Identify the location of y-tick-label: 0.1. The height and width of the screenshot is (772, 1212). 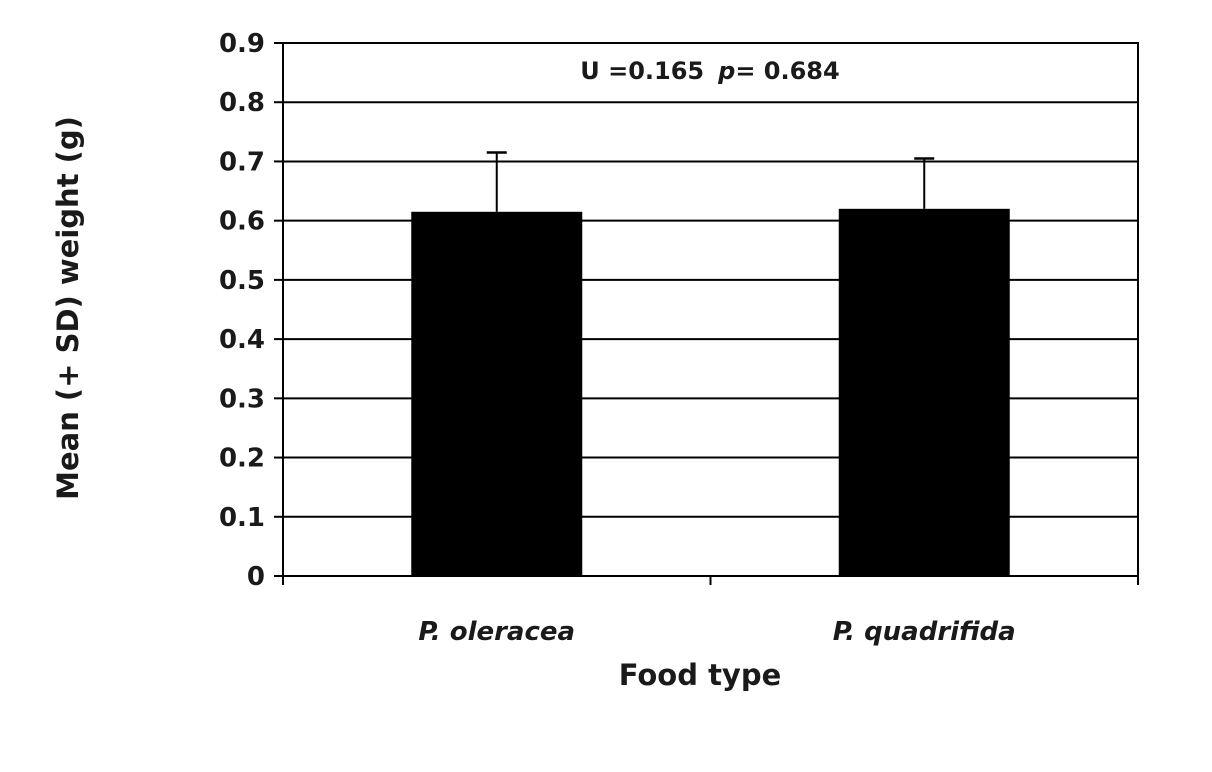
(242, 518).